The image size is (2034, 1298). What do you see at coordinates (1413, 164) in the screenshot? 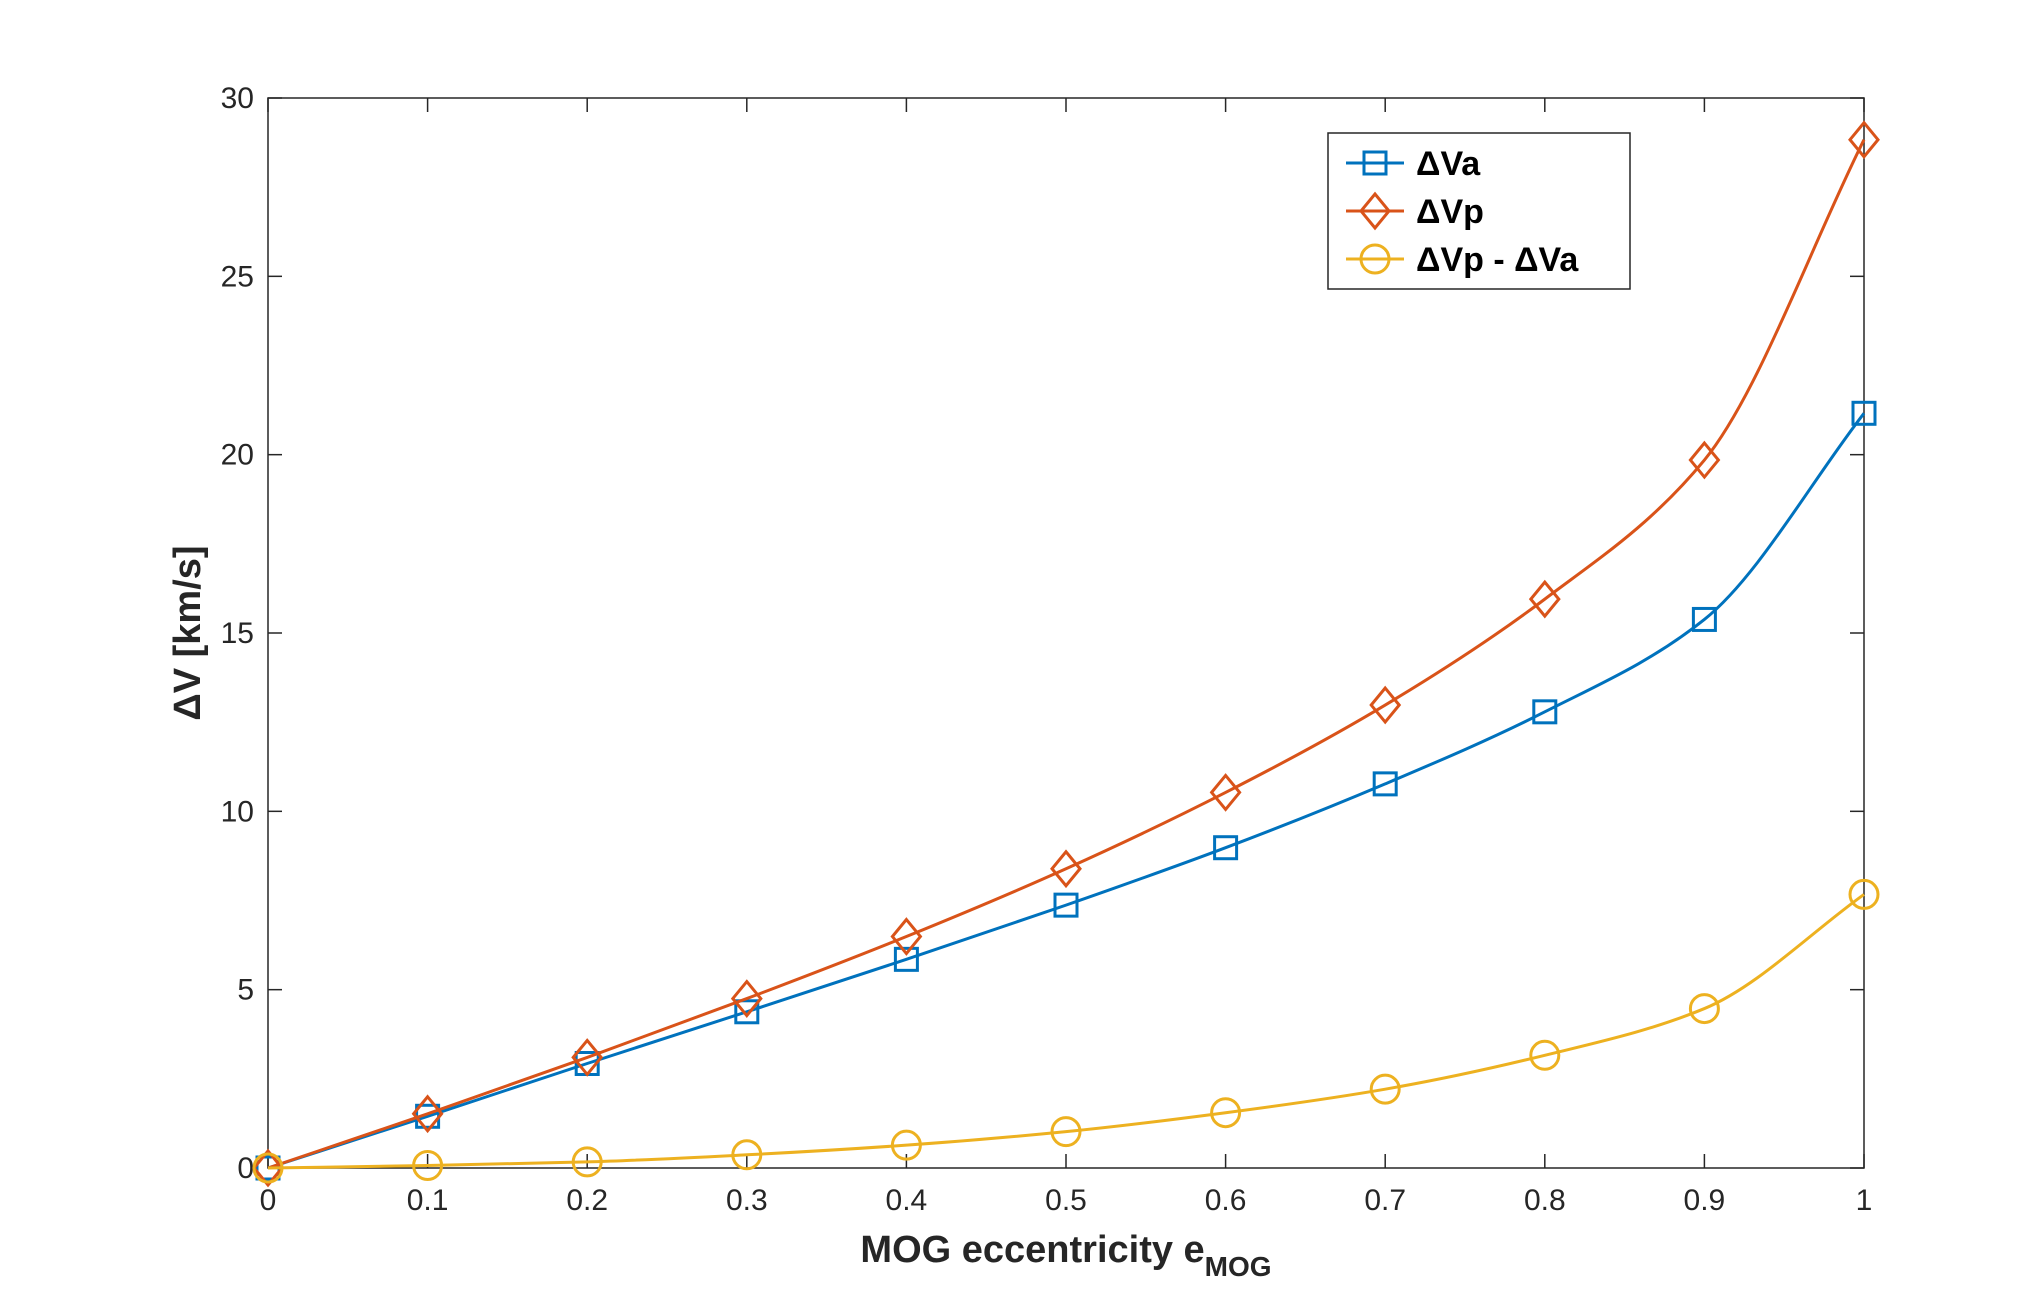
I see `legend-item: ΔVa` at bounding box center [1413, 164].